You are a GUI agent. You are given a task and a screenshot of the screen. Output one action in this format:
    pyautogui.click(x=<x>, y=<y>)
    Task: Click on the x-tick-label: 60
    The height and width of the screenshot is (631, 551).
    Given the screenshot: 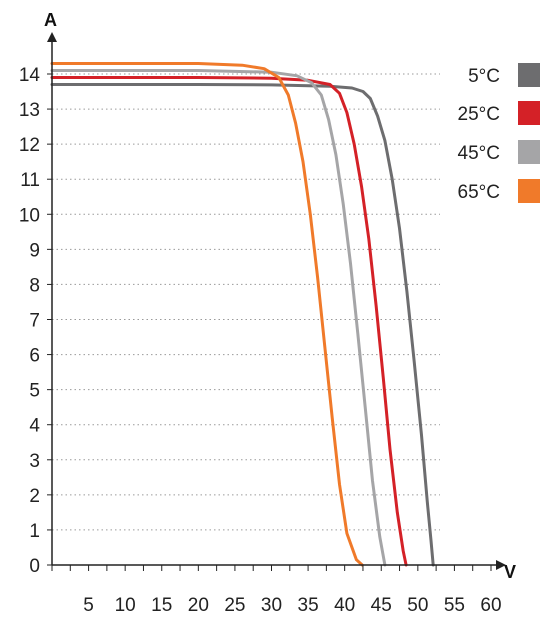 What is the action you would take?
    pyautogui.click(x=490, y=605)
    